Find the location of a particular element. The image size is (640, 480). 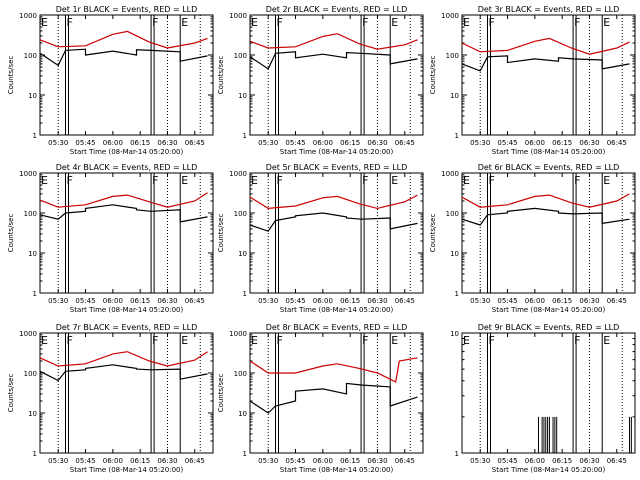

panel-title: Det 4r BLACK = Events, RED = LLD is located at coordinates (127, 167).